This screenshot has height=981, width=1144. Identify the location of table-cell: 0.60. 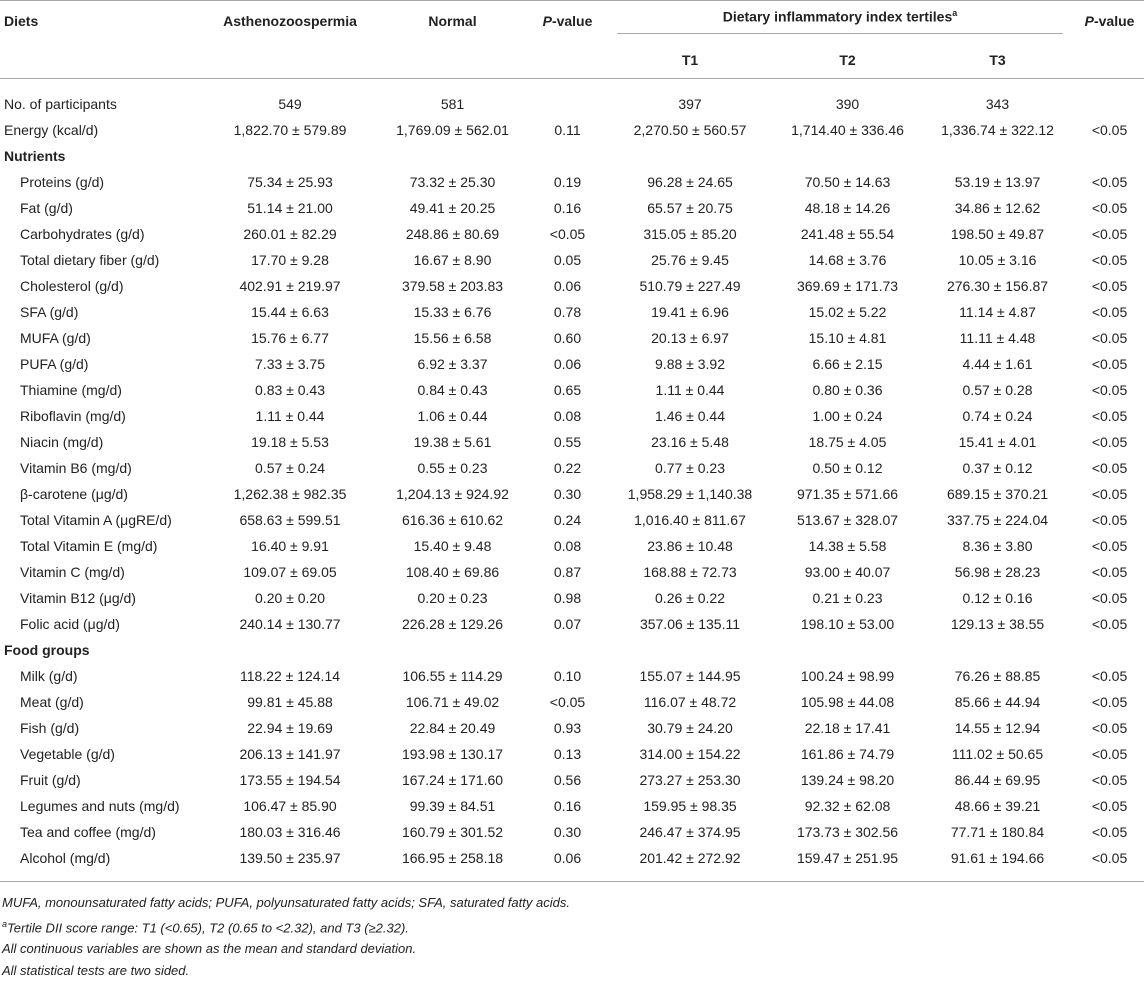
(567, 338).